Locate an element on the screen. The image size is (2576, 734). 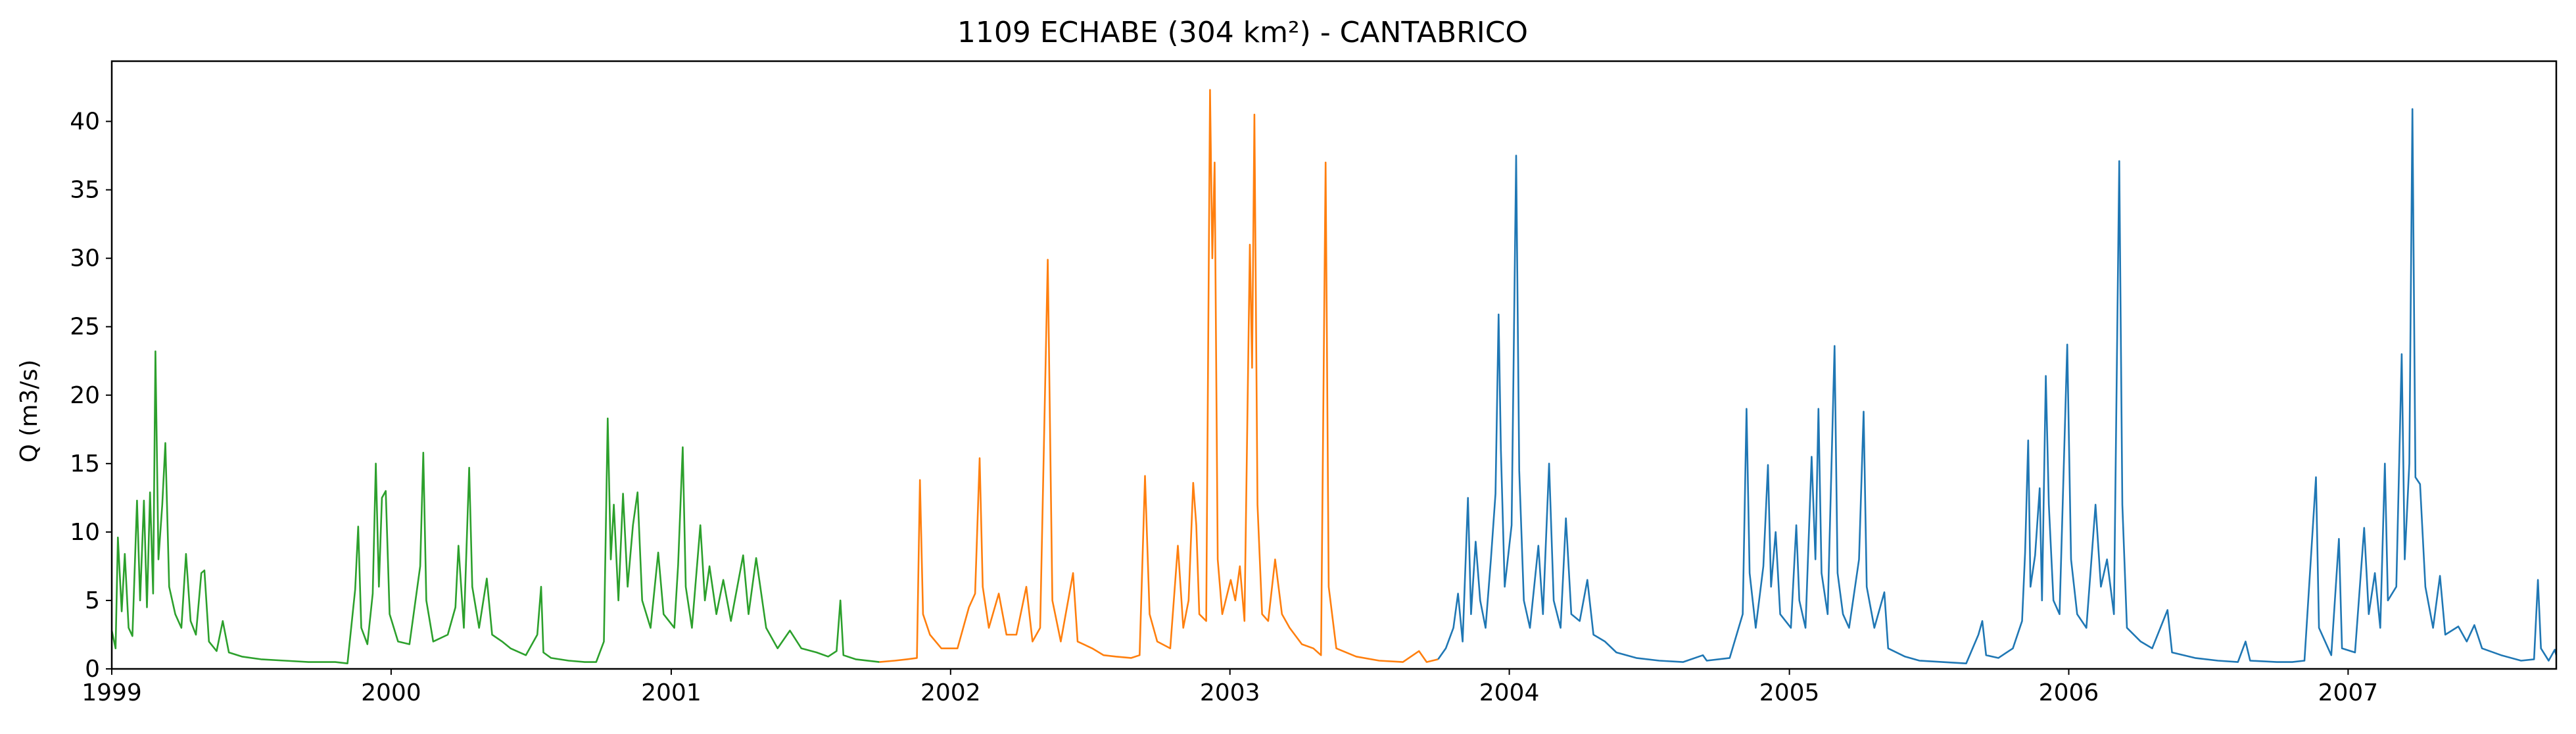
x-tick-label: 2000 is located at coordinates (391, 692).